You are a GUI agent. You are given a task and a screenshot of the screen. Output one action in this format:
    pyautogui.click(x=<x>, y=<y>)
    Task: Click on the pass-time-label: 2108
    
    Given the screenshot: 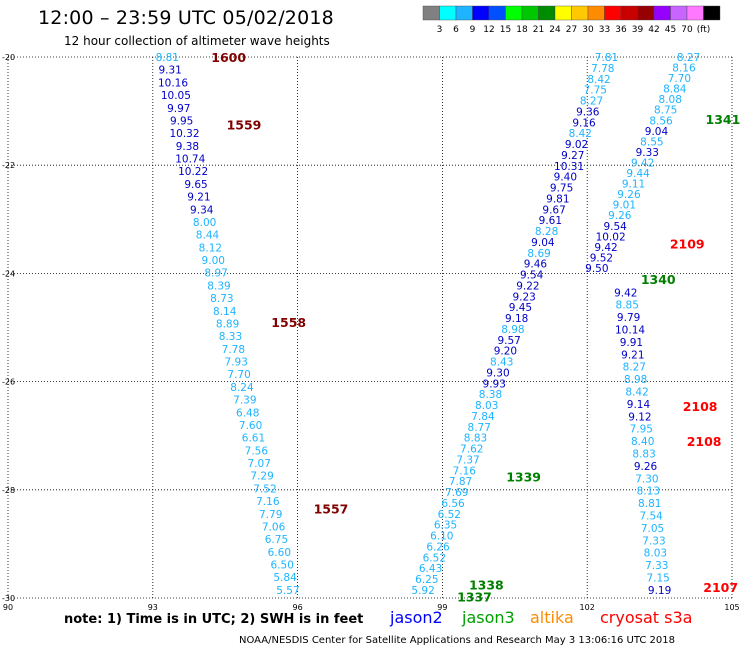 What is the action you would take?
    pyautogui.click(x=700, y=406)
    